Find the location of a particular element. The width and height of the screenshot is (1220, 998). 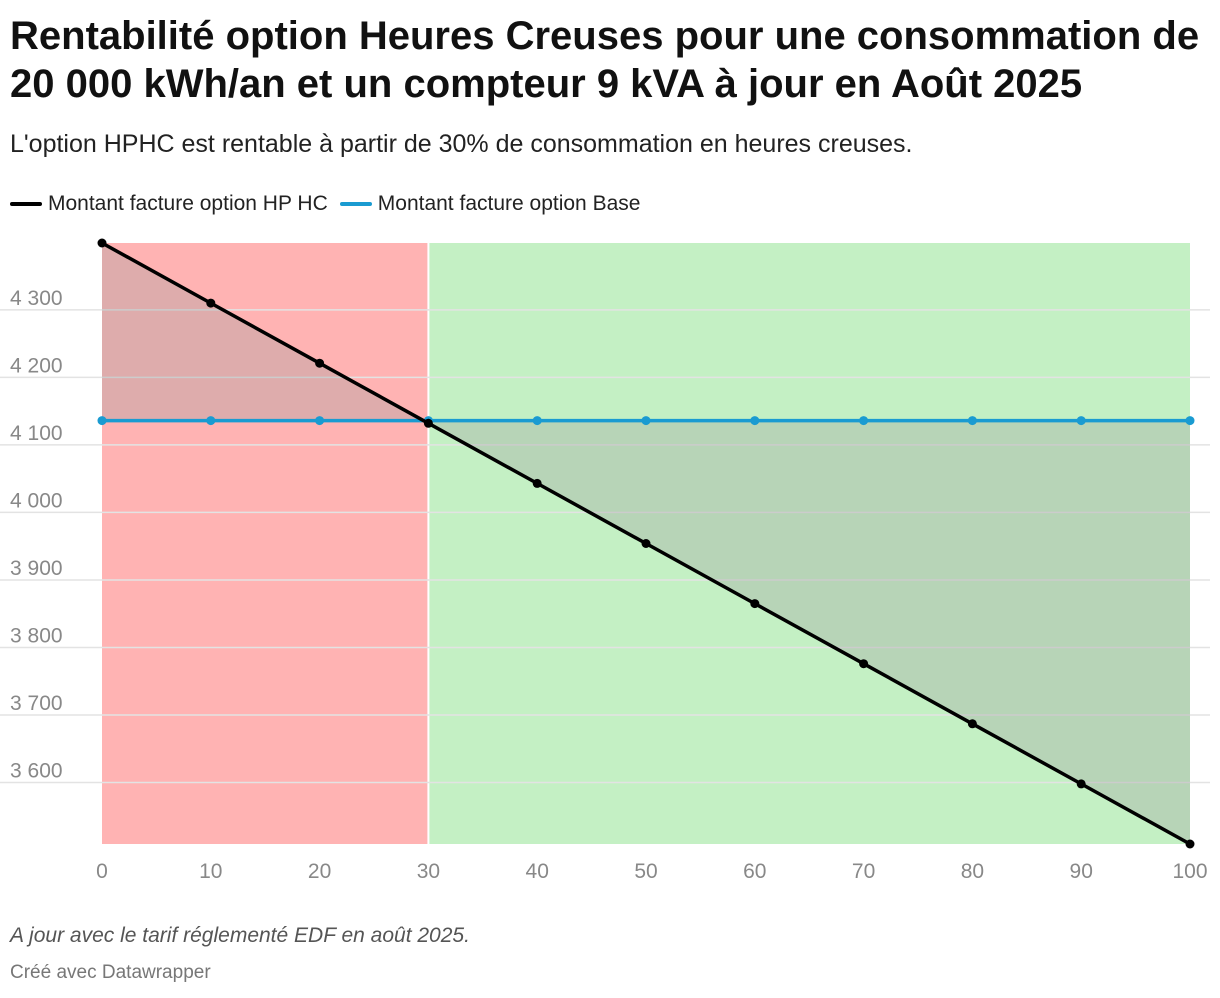

y-tick-label: 4 200 is located at coordinates (36, 365).